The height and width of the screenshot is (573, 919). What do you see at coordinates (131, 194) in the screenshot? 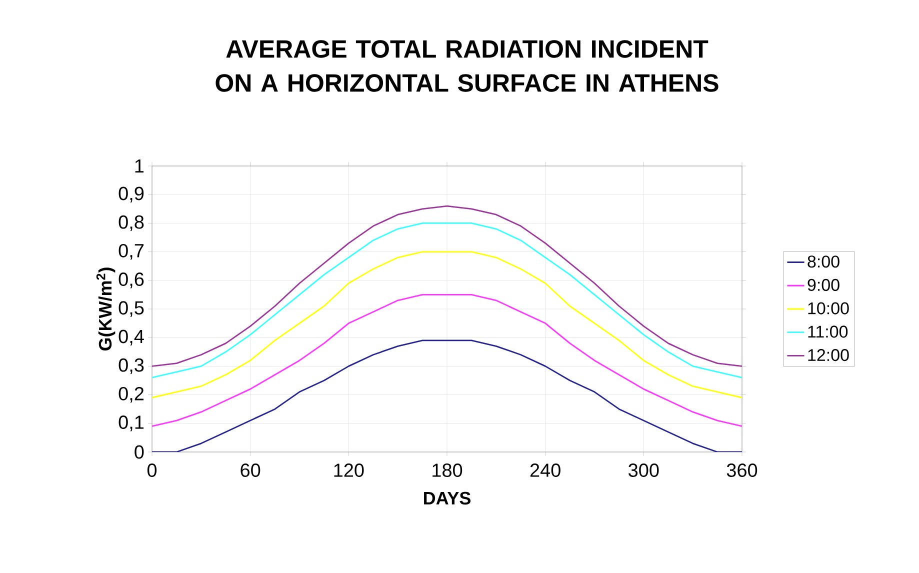
I see `y-tick-label: 0,9` at bounding box center [131, 194].